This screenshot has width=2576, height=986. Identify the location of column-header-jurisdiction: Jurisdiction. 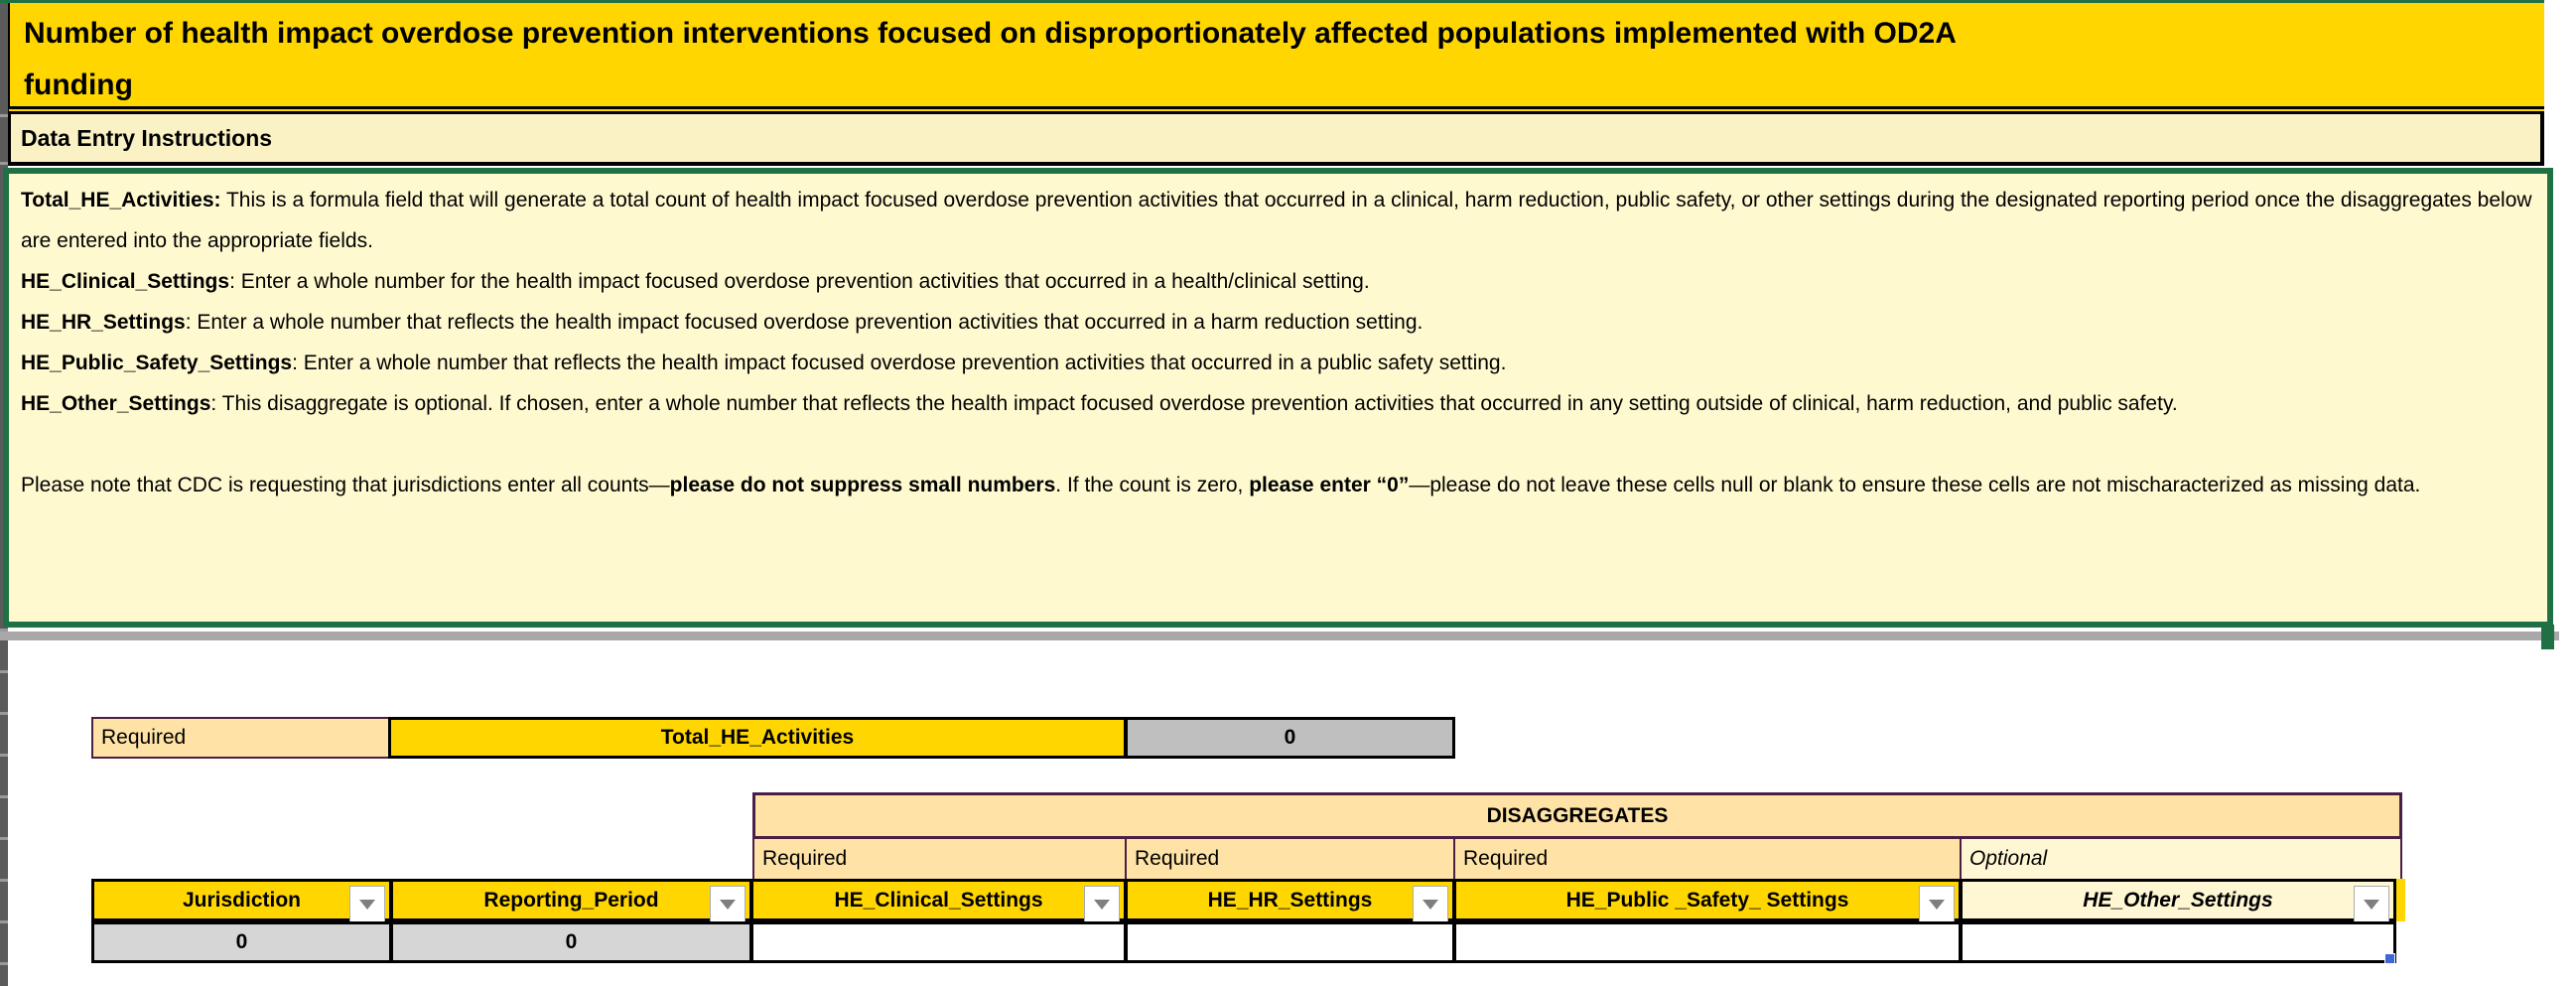
(241, 901).